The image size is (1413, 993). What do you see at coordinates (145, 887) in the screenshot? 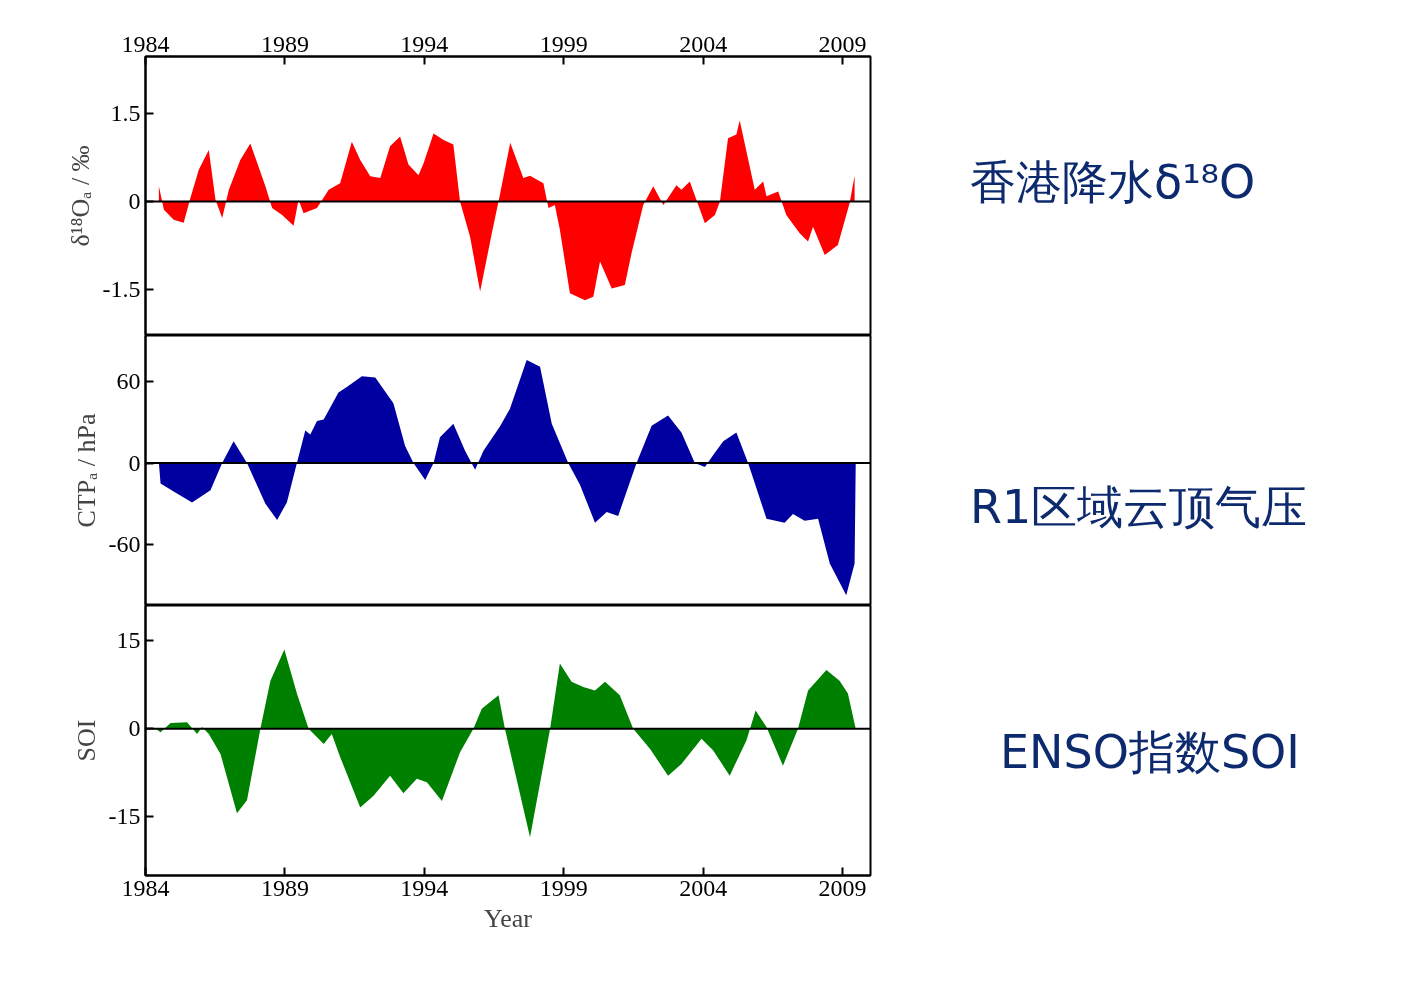
I see `x-tick-label: 1984` at bounding box center [145, 887].